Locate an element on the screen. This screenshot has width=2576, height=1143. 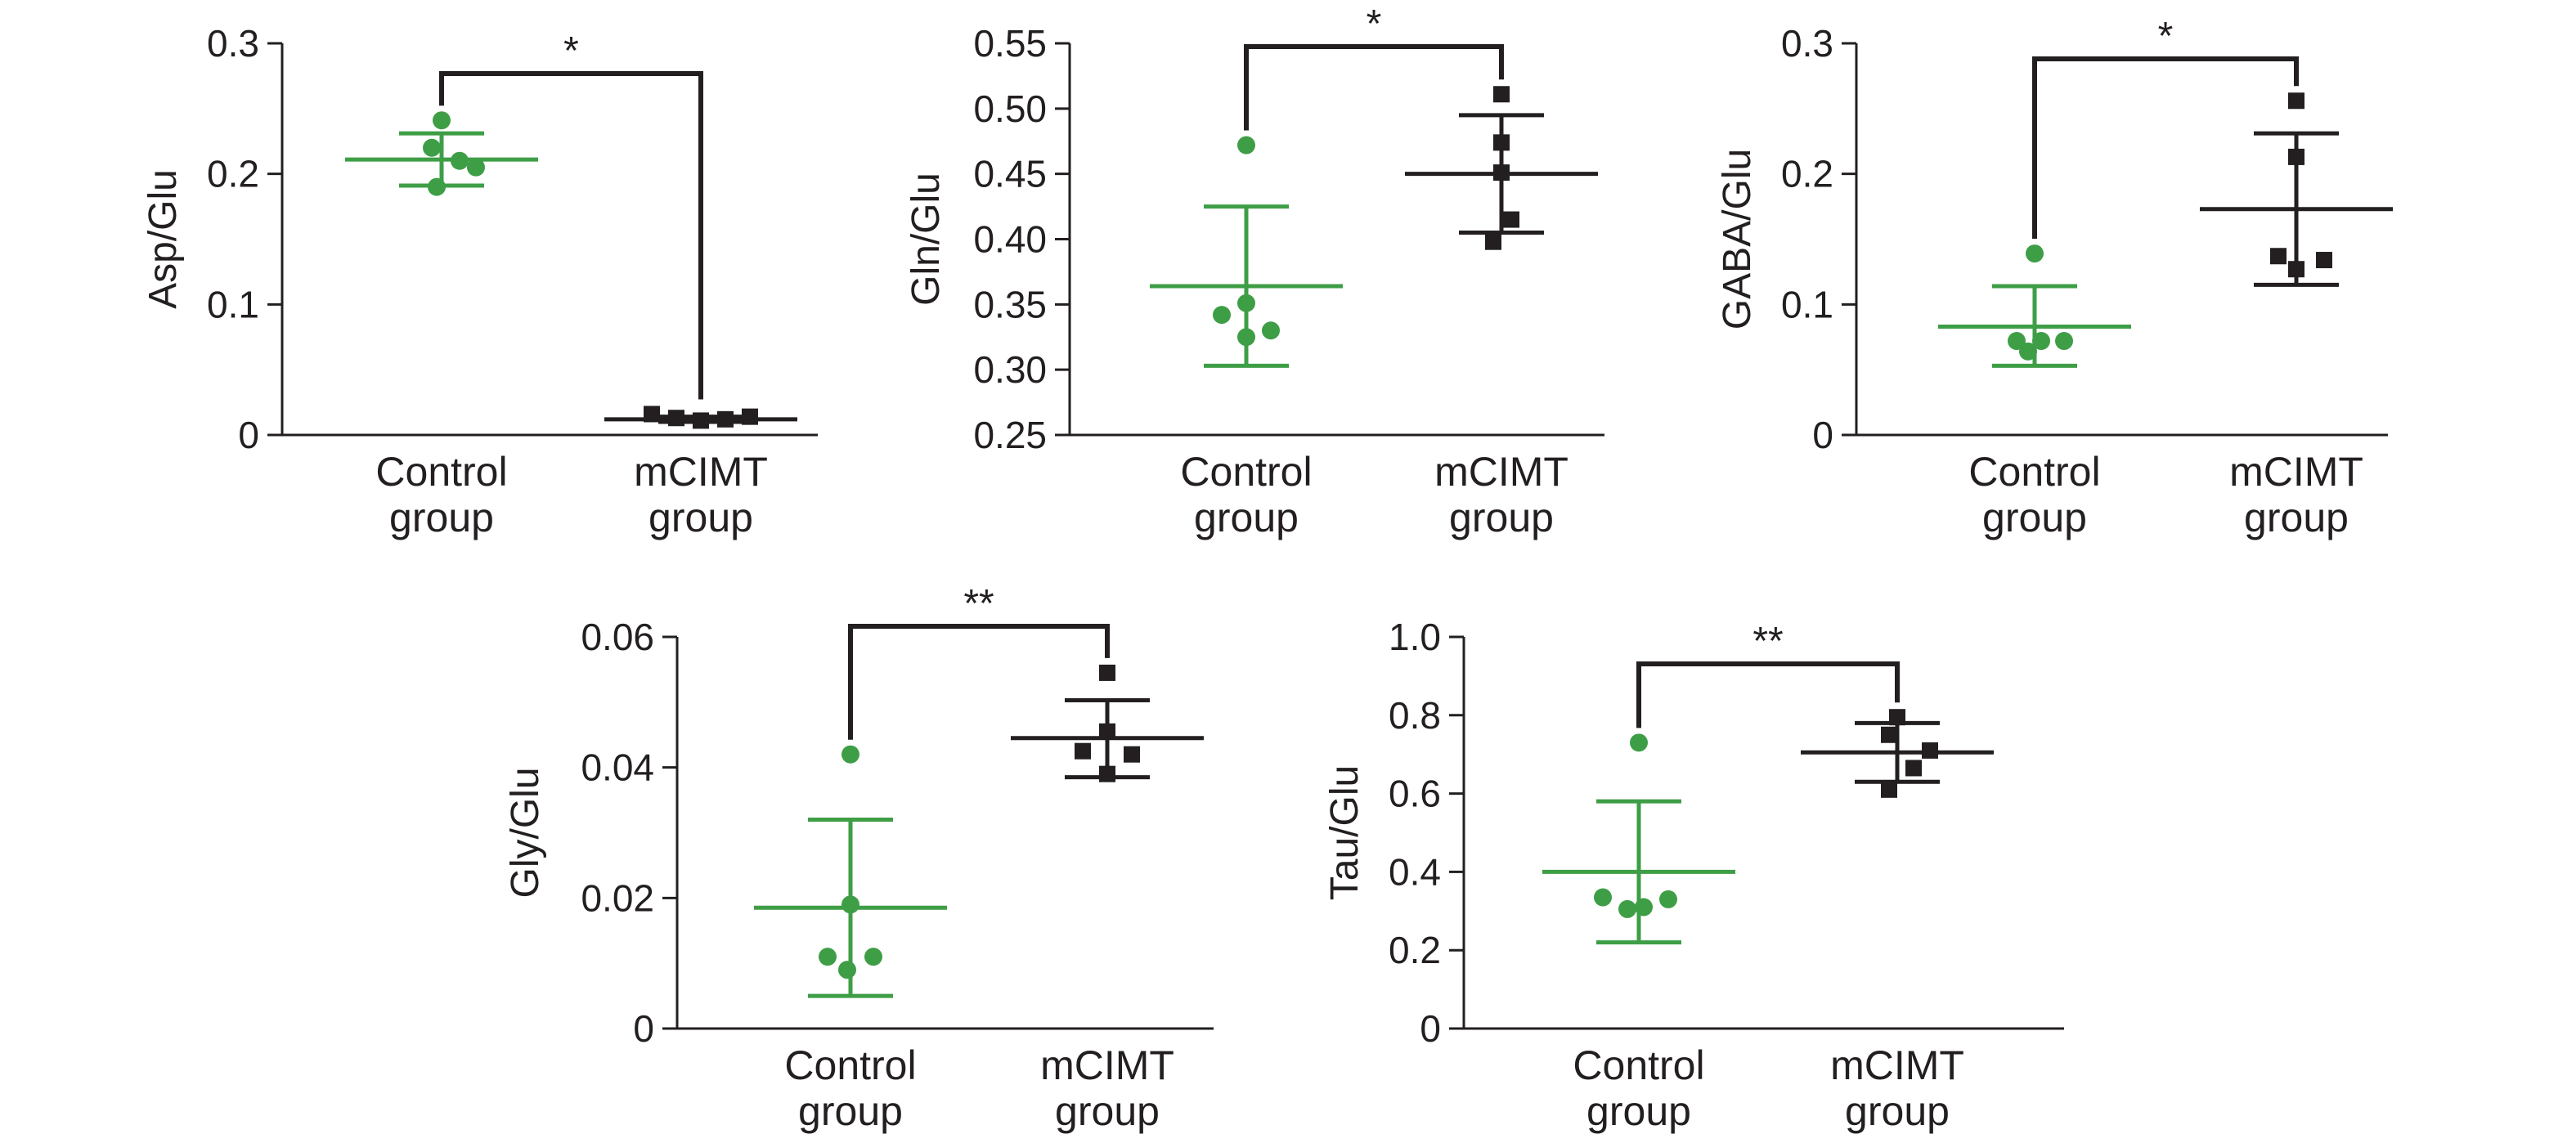
y-tick-label: 0.8 is located at coordinates (1415, 715).